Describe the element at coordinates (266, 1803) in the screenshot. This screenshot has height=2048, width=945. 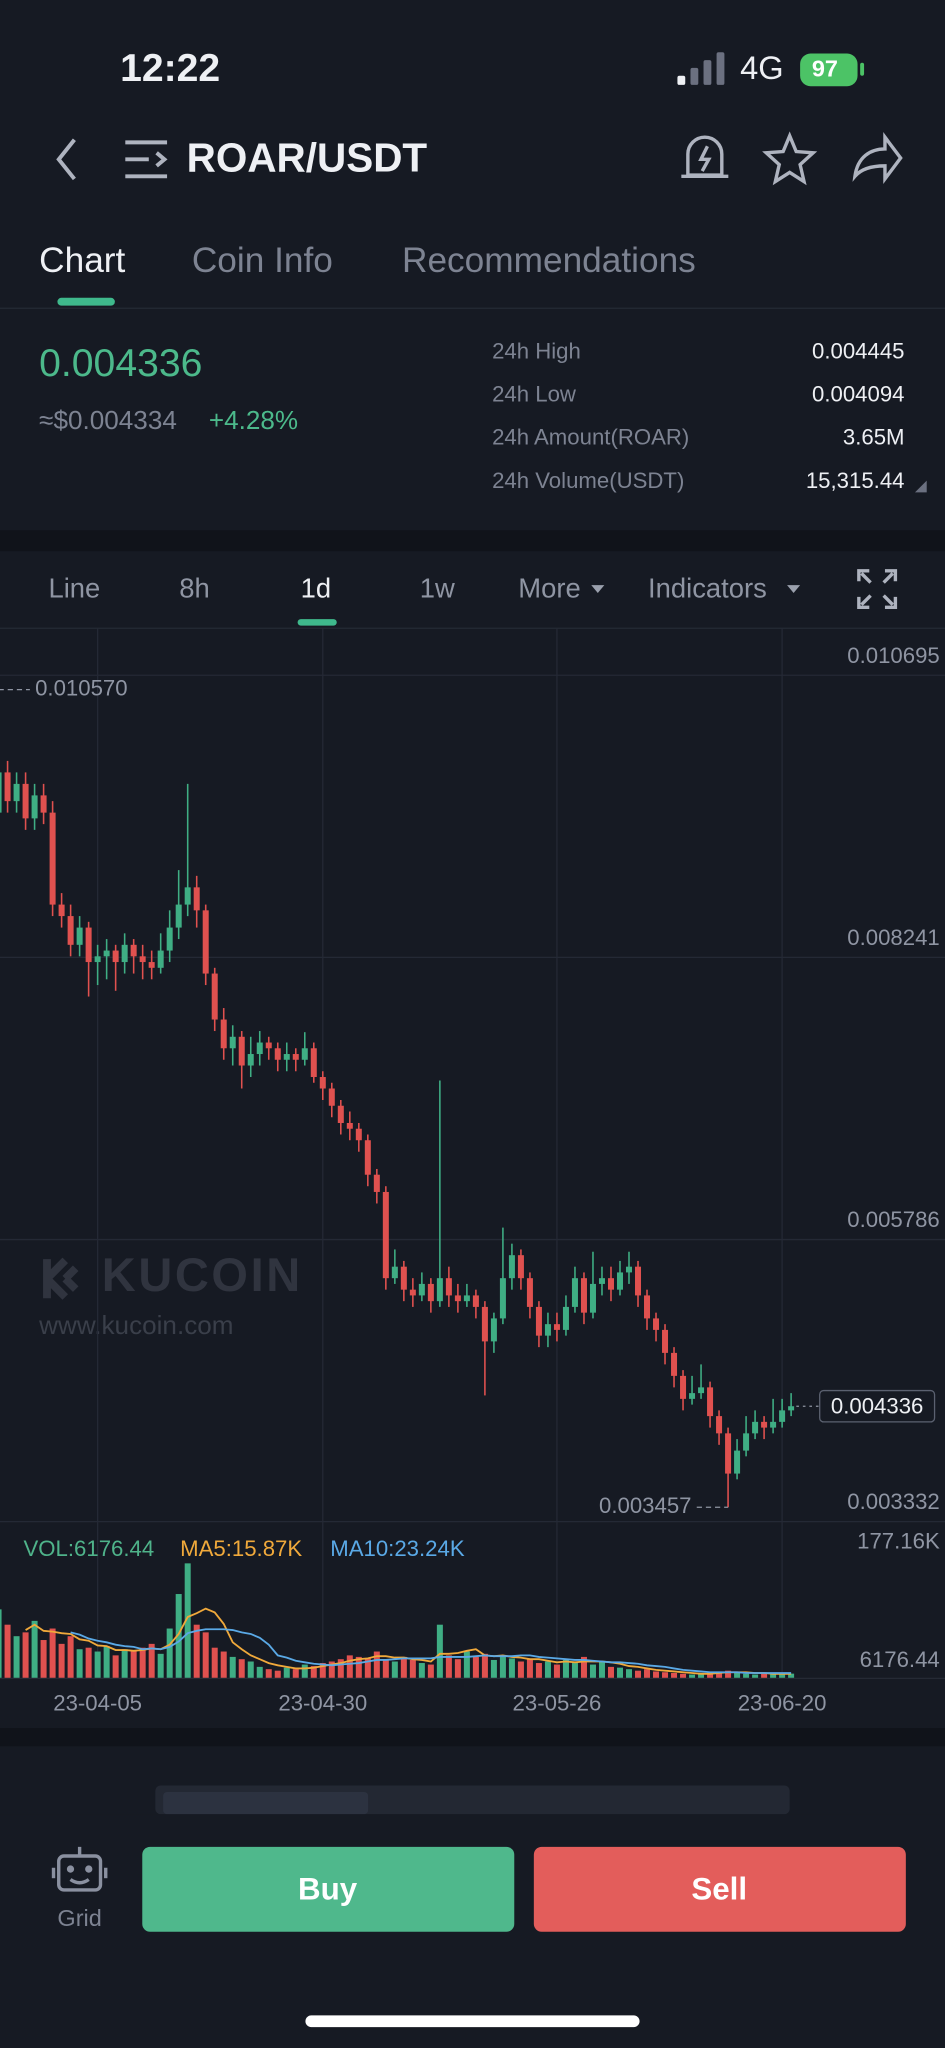
I see `panel-tab` at that location.